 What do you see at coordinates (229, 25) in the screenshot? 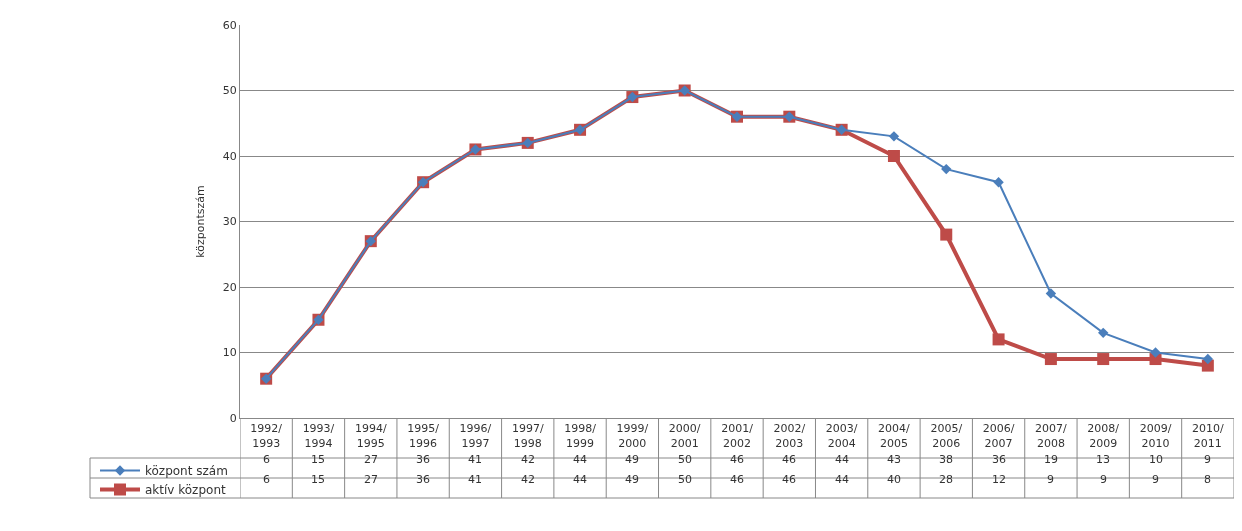
I see `y-tick-label: 60` at bounding box center [229, 25].